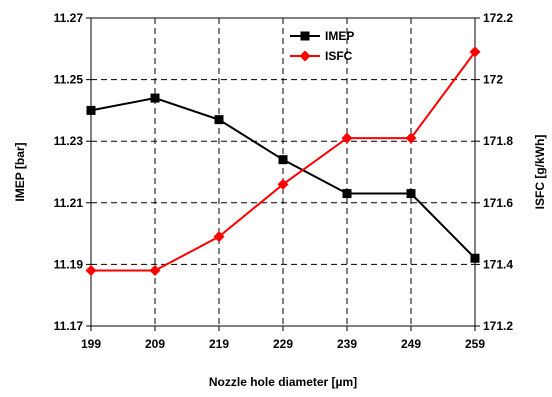  I want to click on x-tick-label: 209, so click(155, 344).